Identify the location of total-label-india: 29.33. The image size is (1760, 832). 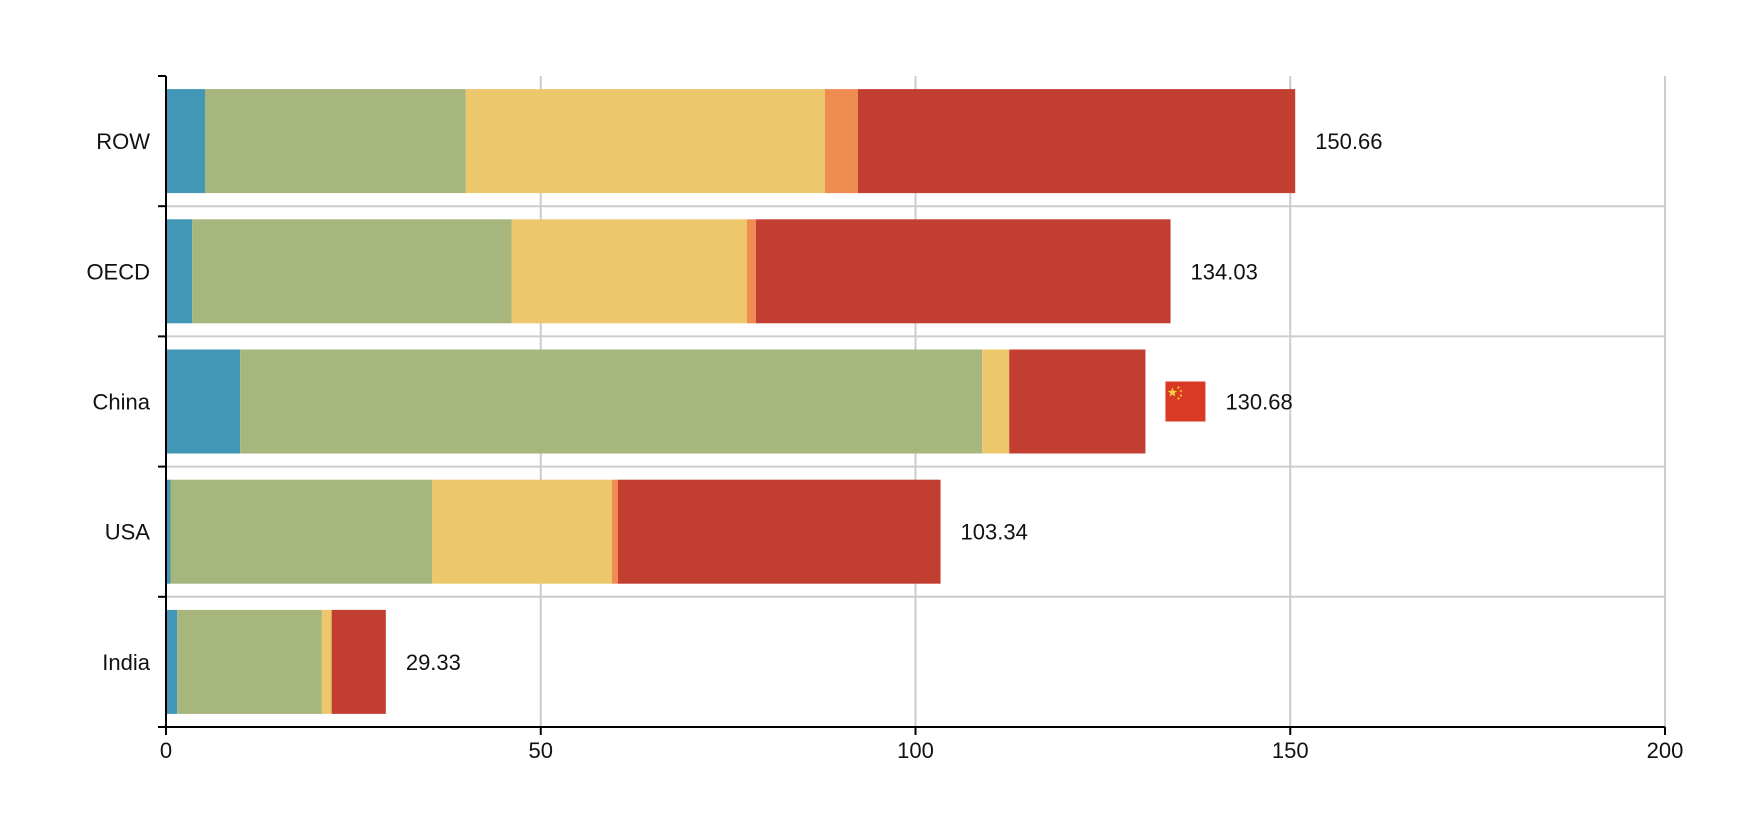
(433, 662).